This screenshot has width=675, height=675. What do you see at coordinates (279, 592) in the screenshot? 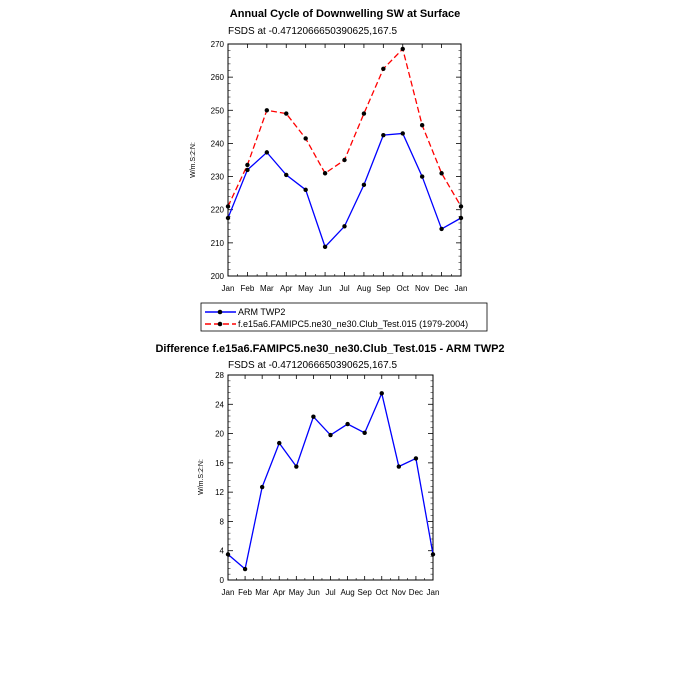
I see `chart2-xtick-label: Apr` at bounding box center [279, 592].